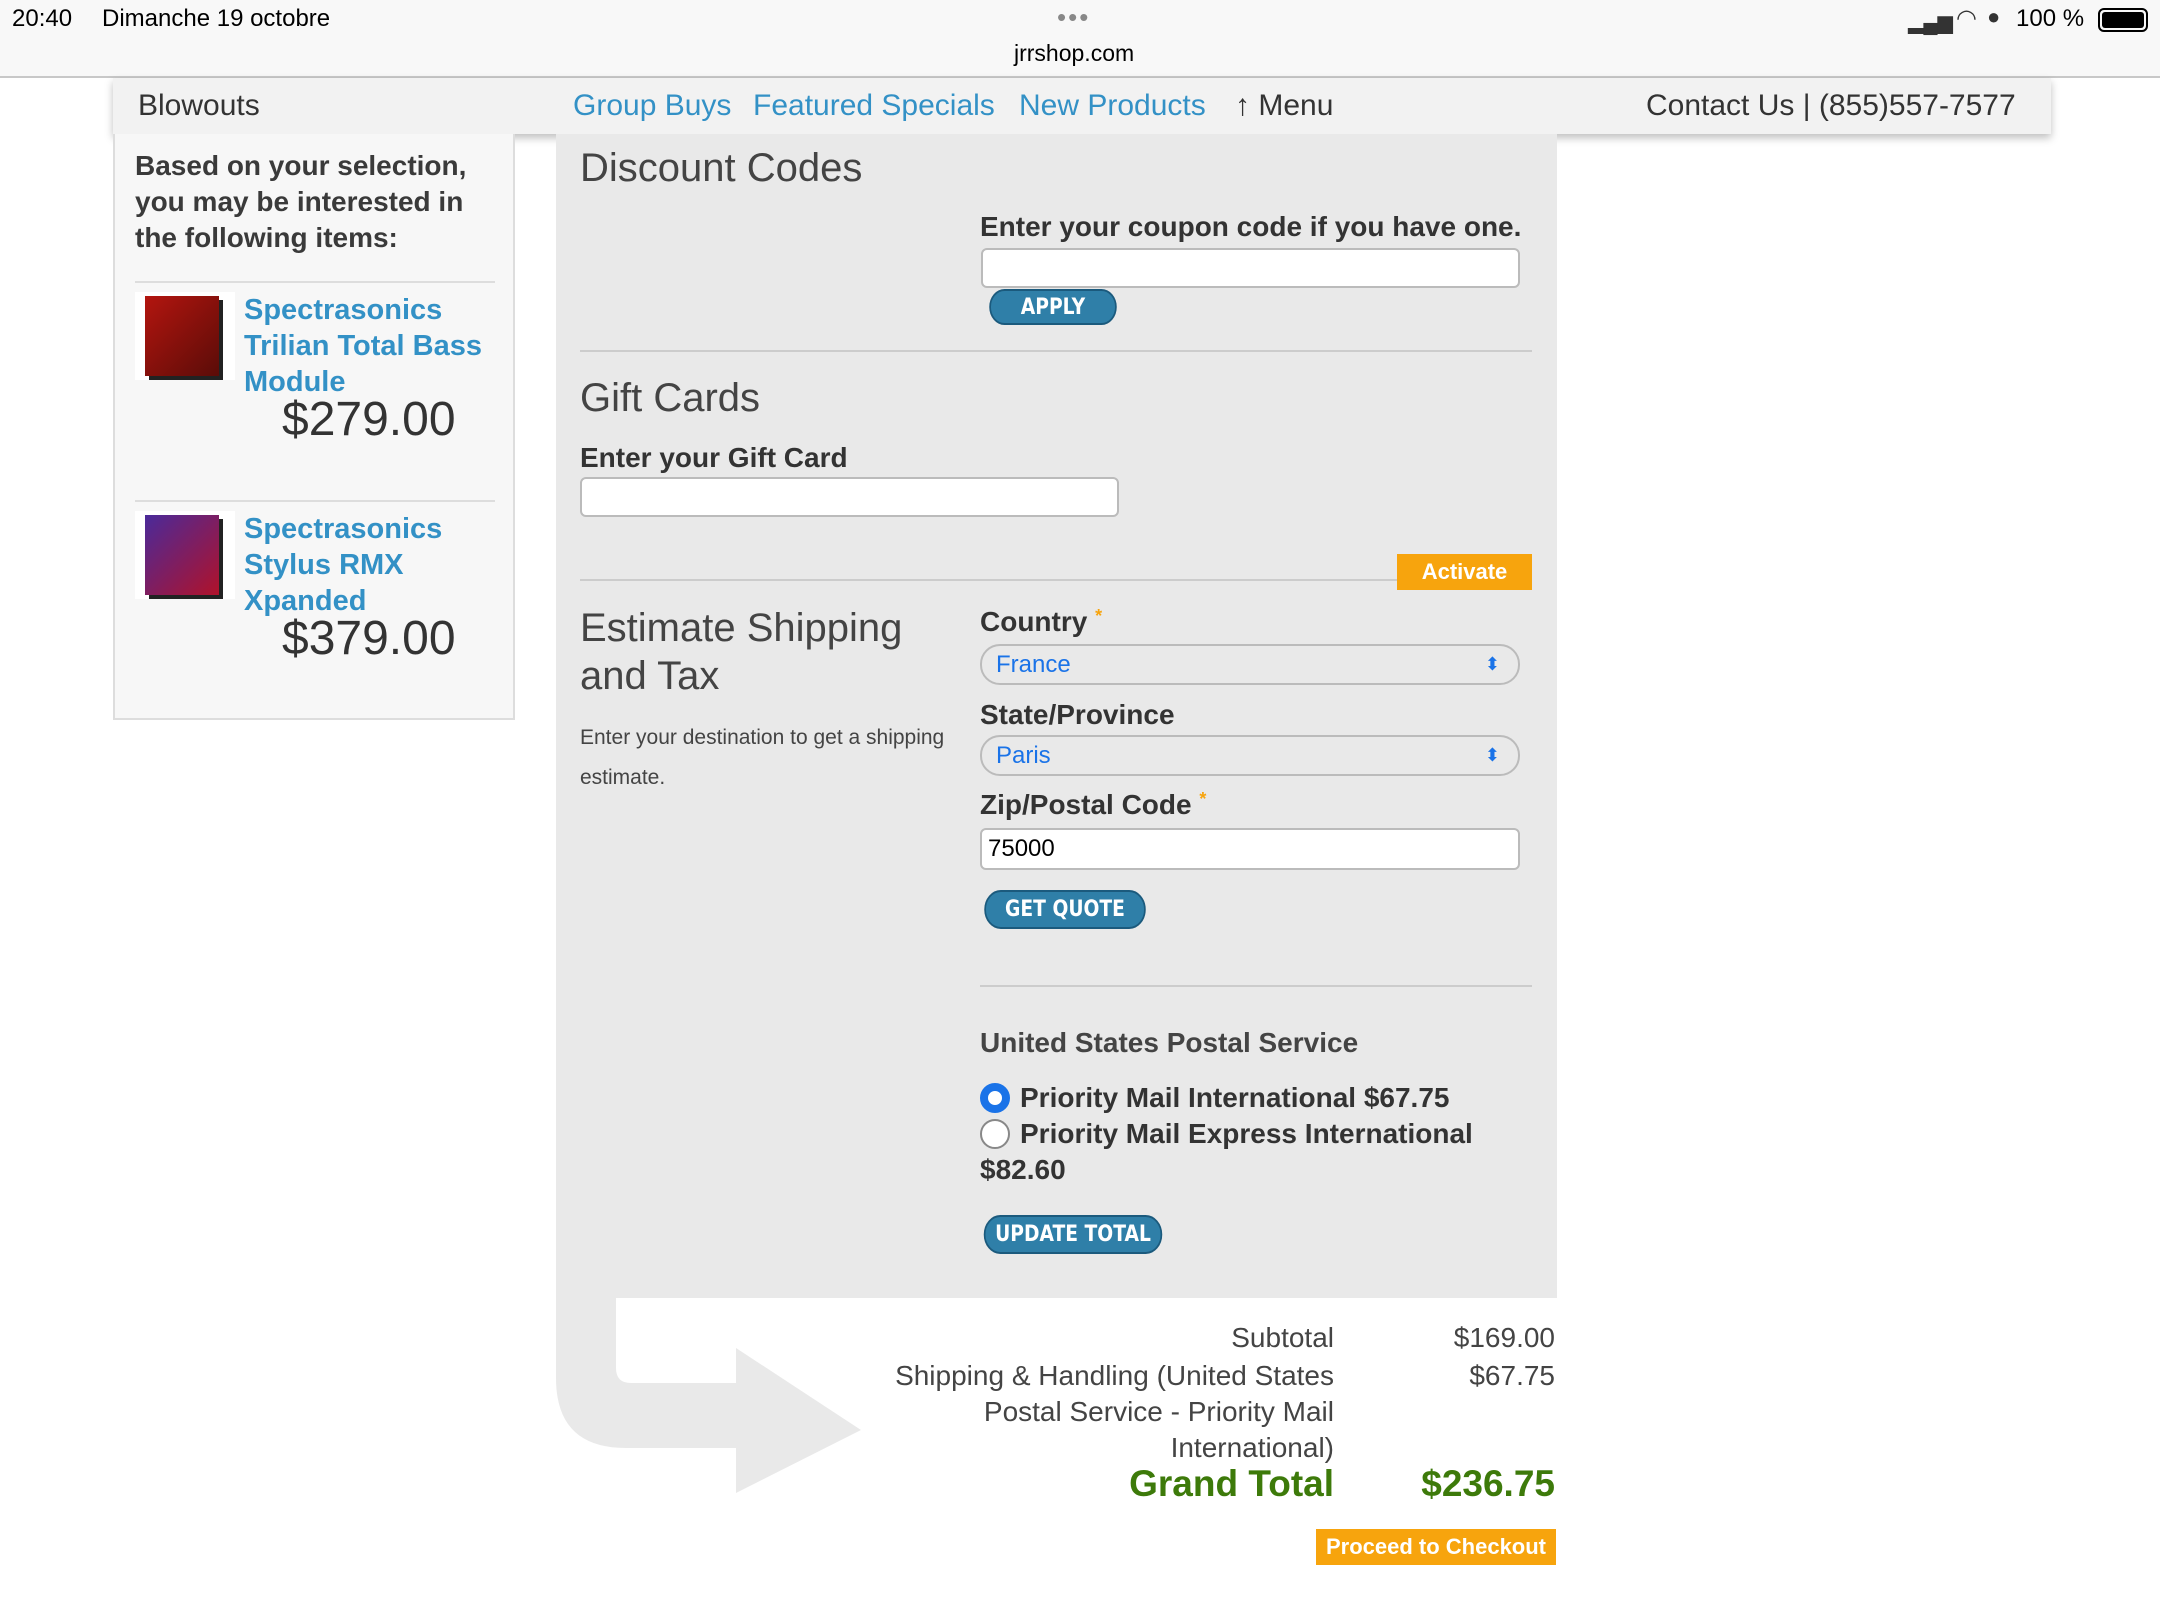  Describe the element at coordinates (199, 105) in the screenshot. I see `nav-blowouts: Blowouts` at that location.